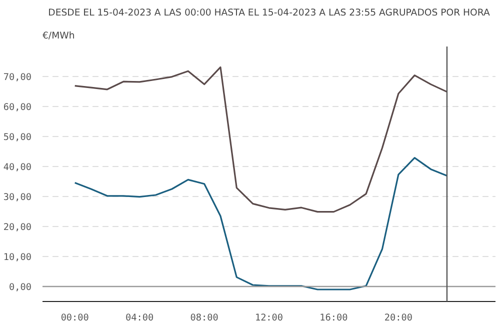 This screenshot has width=500, height=326. Describe the element at coordinates (75, 318) in the screenshot. I see `x-tick-label: 00:00` at that location.